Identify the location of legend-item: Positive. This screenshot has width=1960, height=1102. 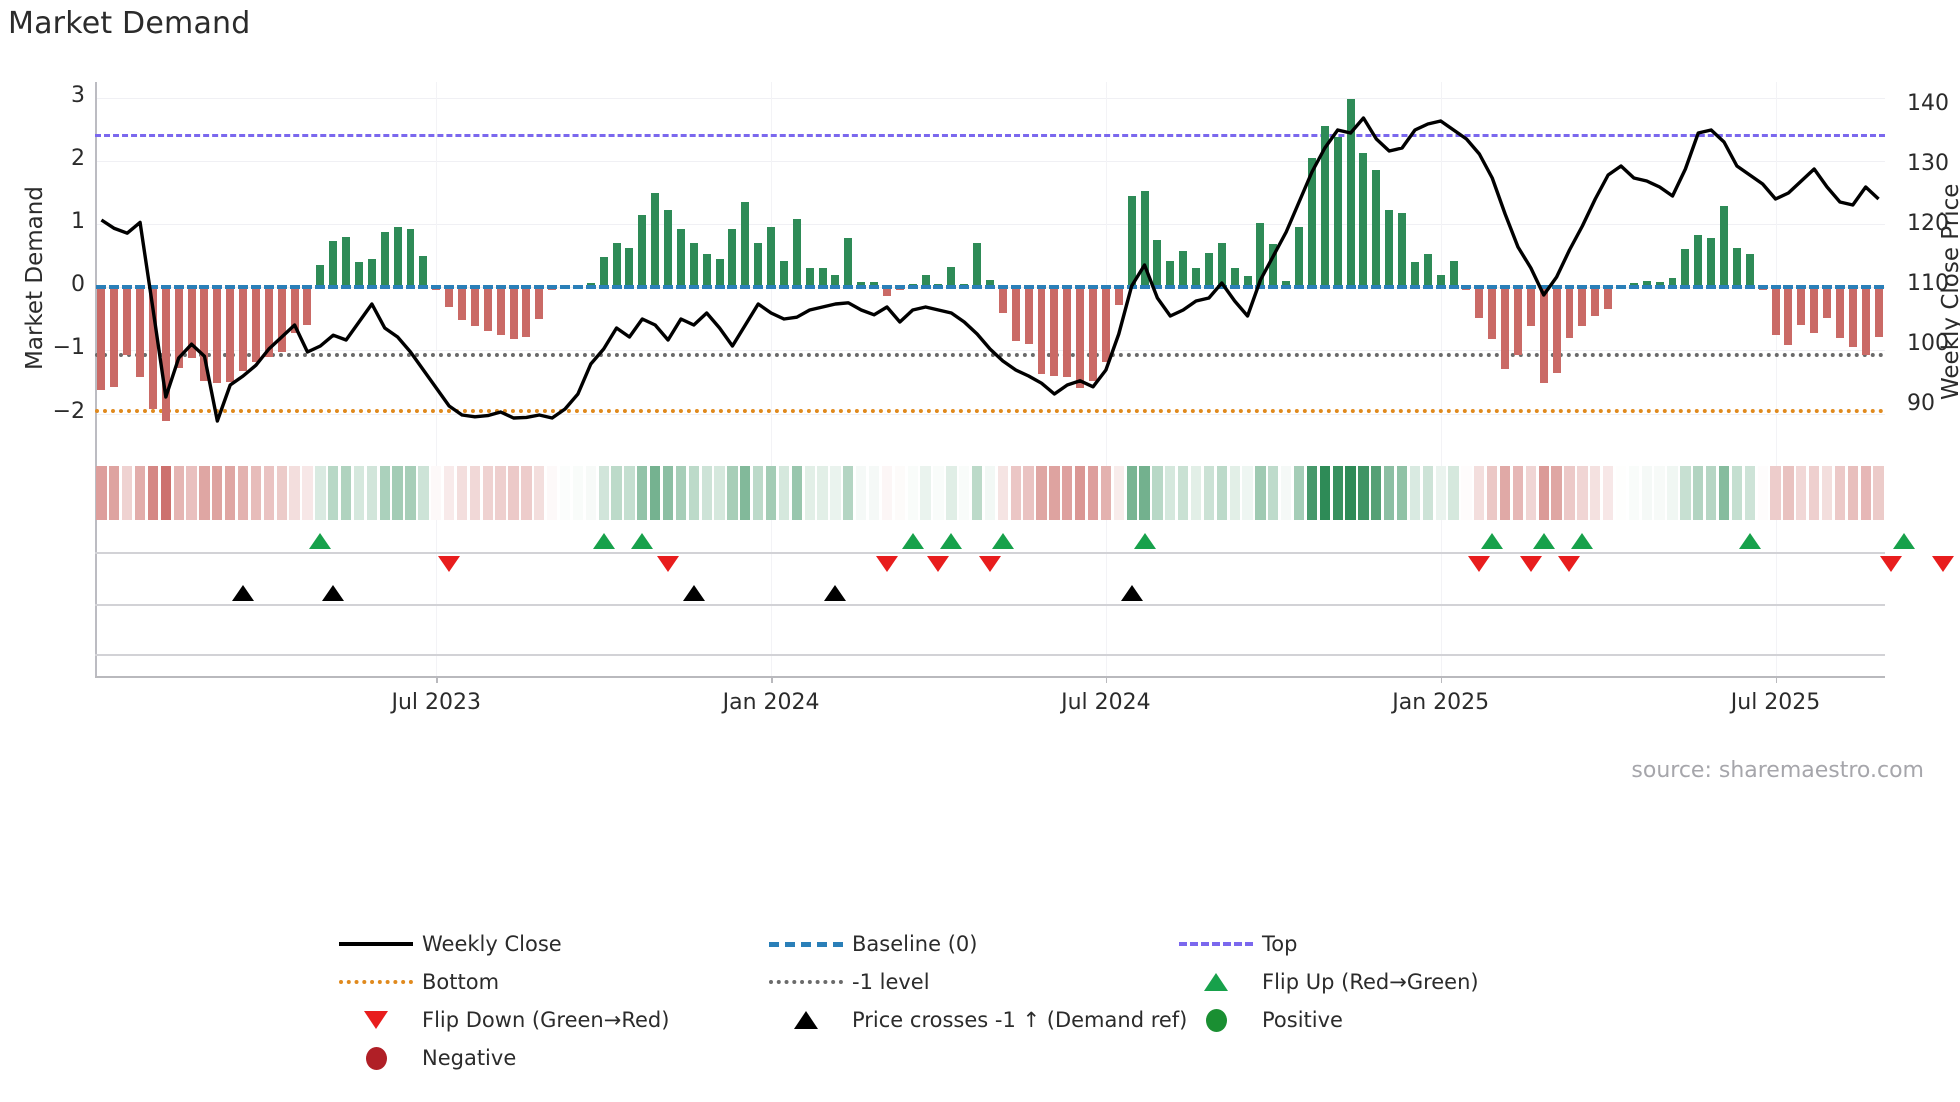
(1380, 1020).